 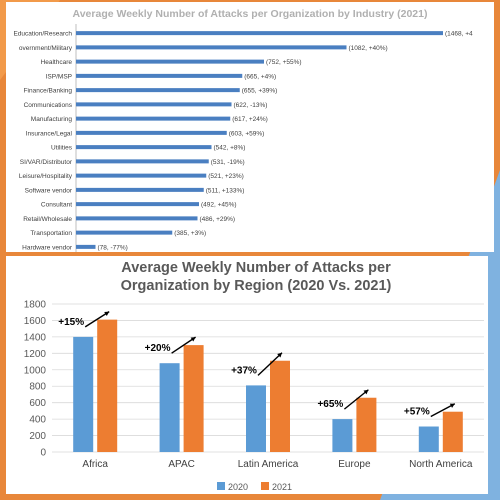 I want to click on legend-swatch-2020, so click(x=221, y=486).